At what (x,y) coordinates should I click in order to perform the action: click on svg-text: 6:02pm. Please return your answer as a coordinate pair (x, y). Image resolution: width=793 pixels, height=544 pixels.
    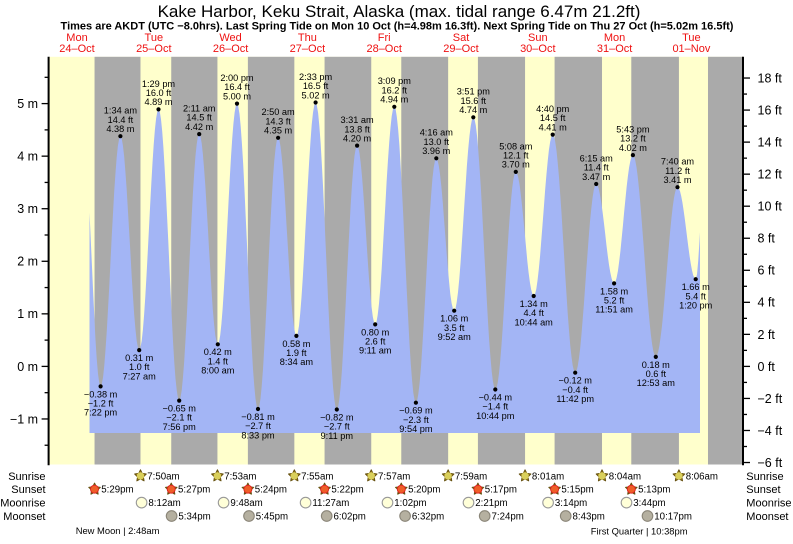
    Looking at the image, I should click on (350, 517).